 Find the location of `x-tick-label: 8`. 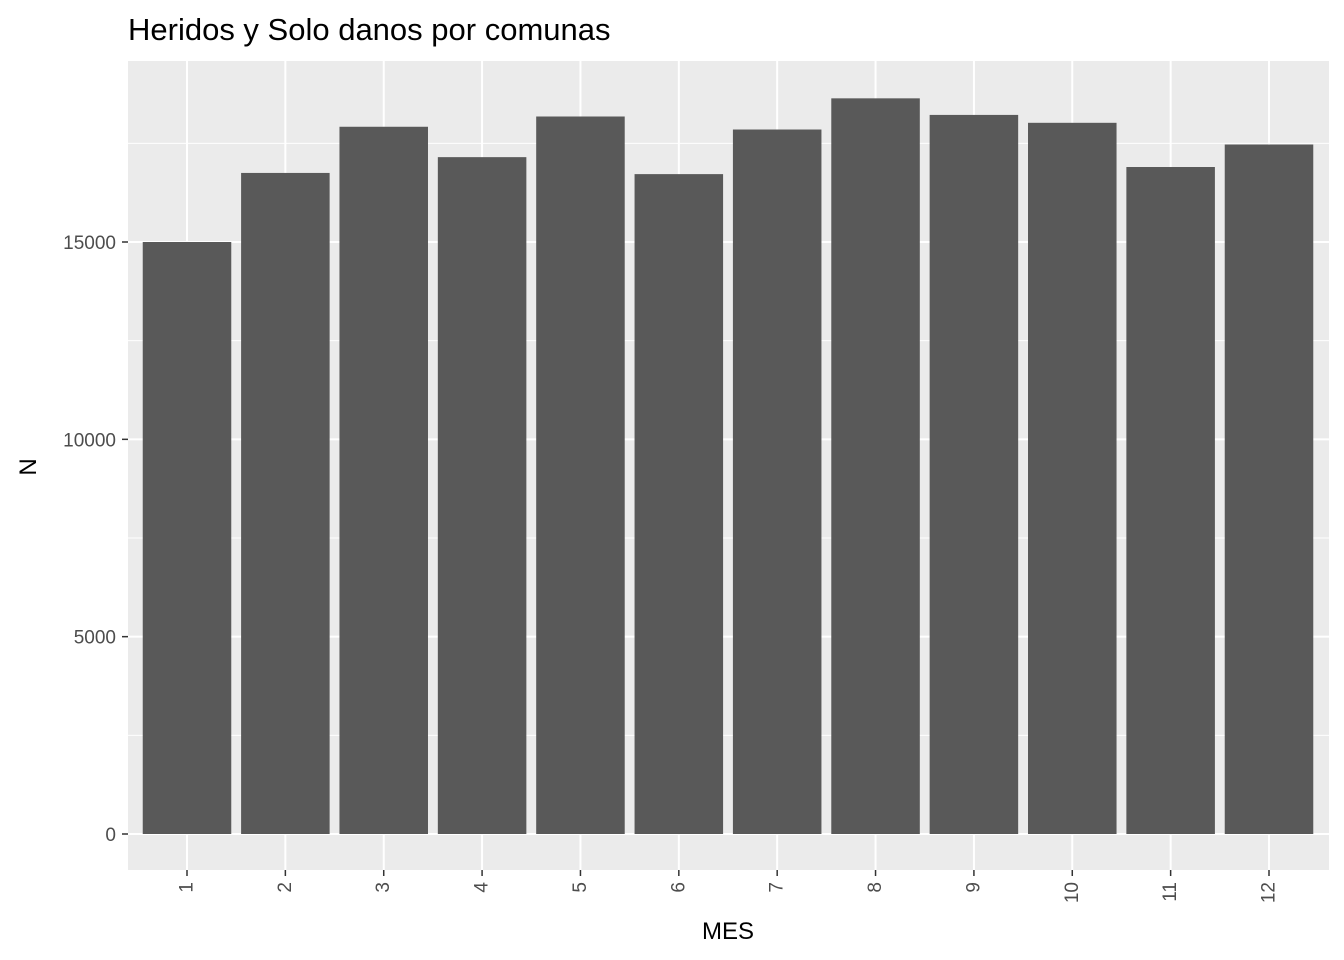

x-tick-label: 8 is located at coordinates (875, 887).